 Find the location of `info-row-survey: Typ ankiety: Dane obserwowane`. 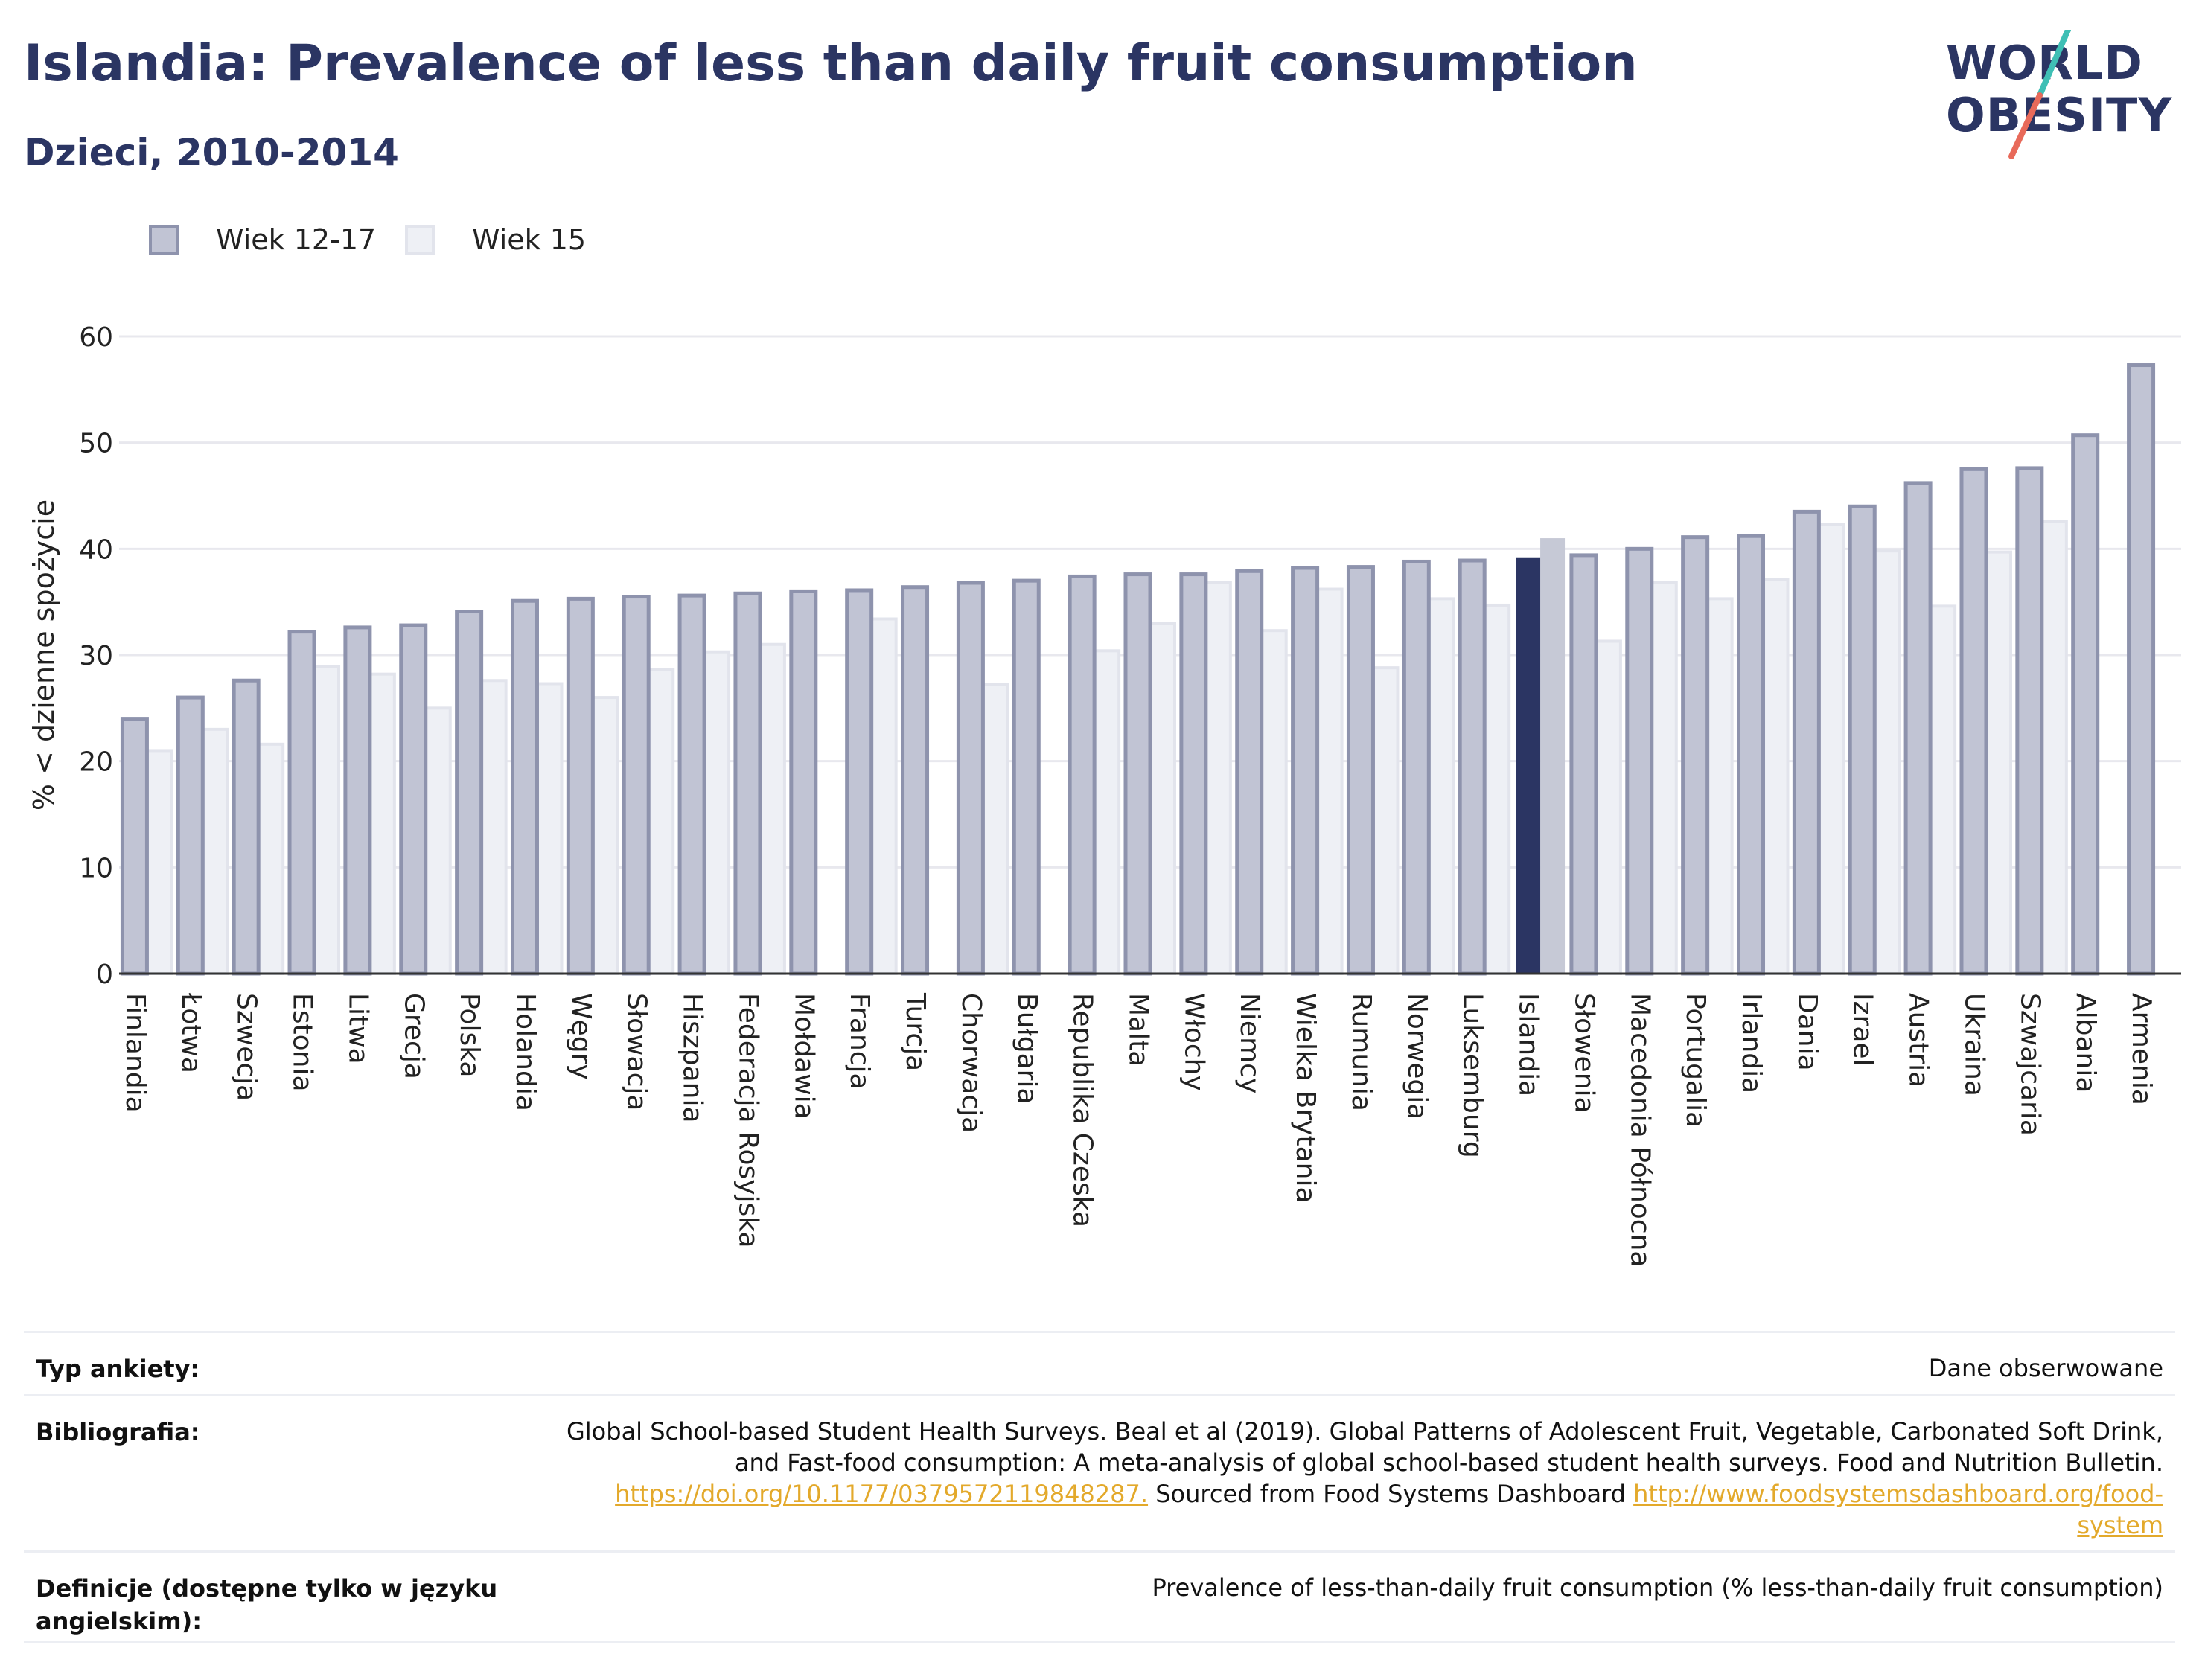

info-row-survey: Typ ankiety: Dane obserwowane is located at coordinates (1099, 1362).